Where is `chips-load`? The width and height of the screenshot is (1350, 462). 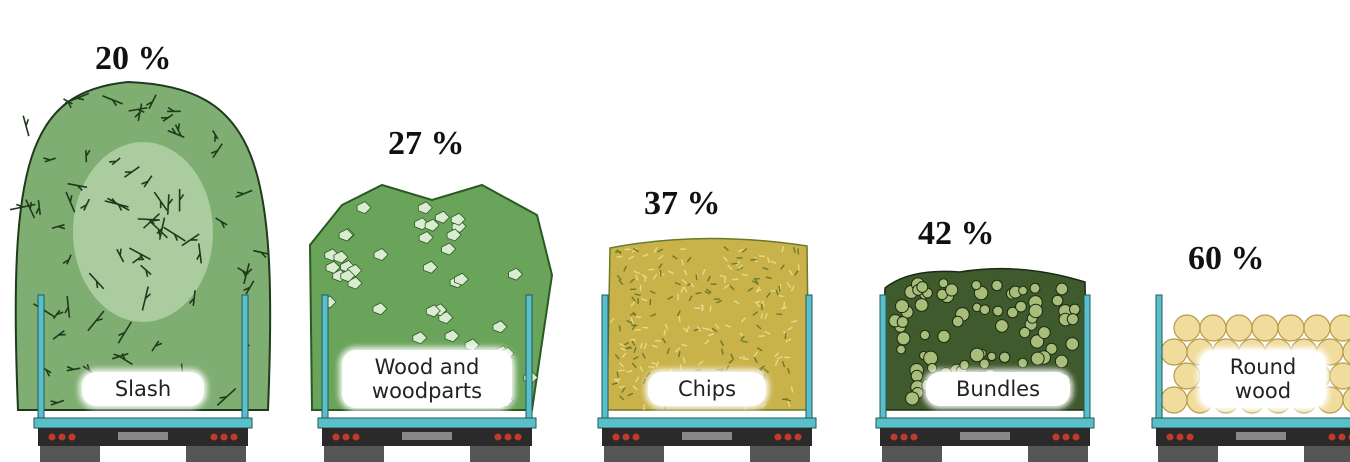
chips-load is located at coordinates (708, 324).